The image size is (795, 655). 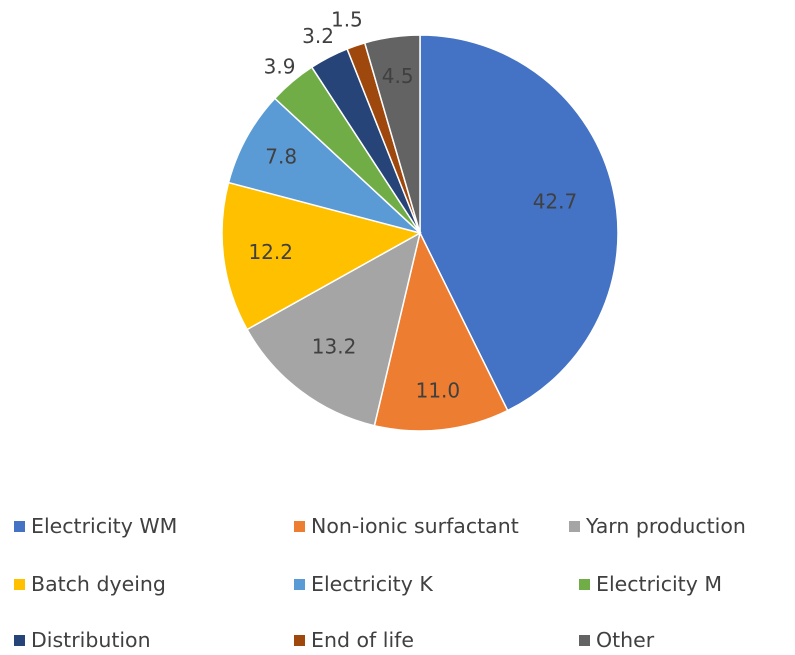 I want to click on pie-slice-non-ionic-surfactant, so click(x=441, y=331).